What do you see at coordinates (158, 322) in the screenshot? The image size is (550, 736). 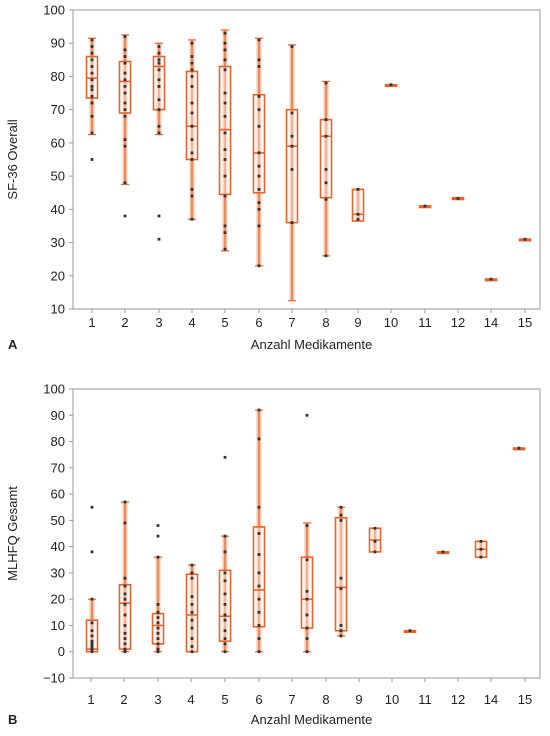 I see `x-tick-label: 3` at bounding box center [158, 322].